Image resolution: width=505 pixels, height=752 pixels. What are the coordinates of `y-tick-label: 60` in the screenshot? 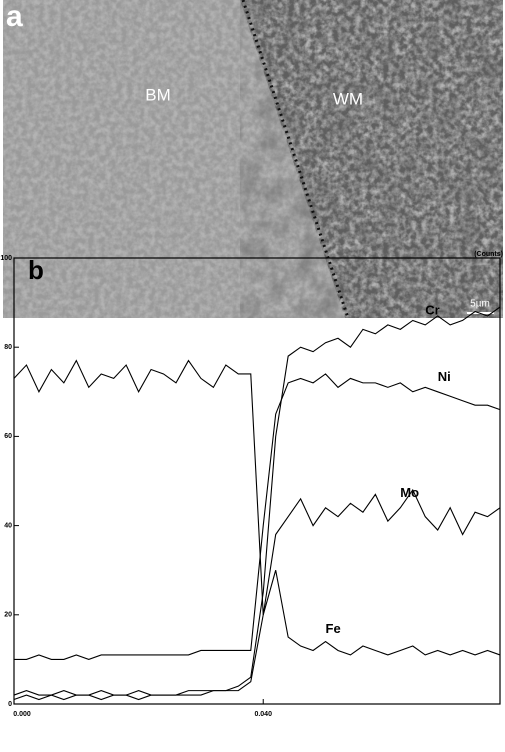 It's located at (8, 436).